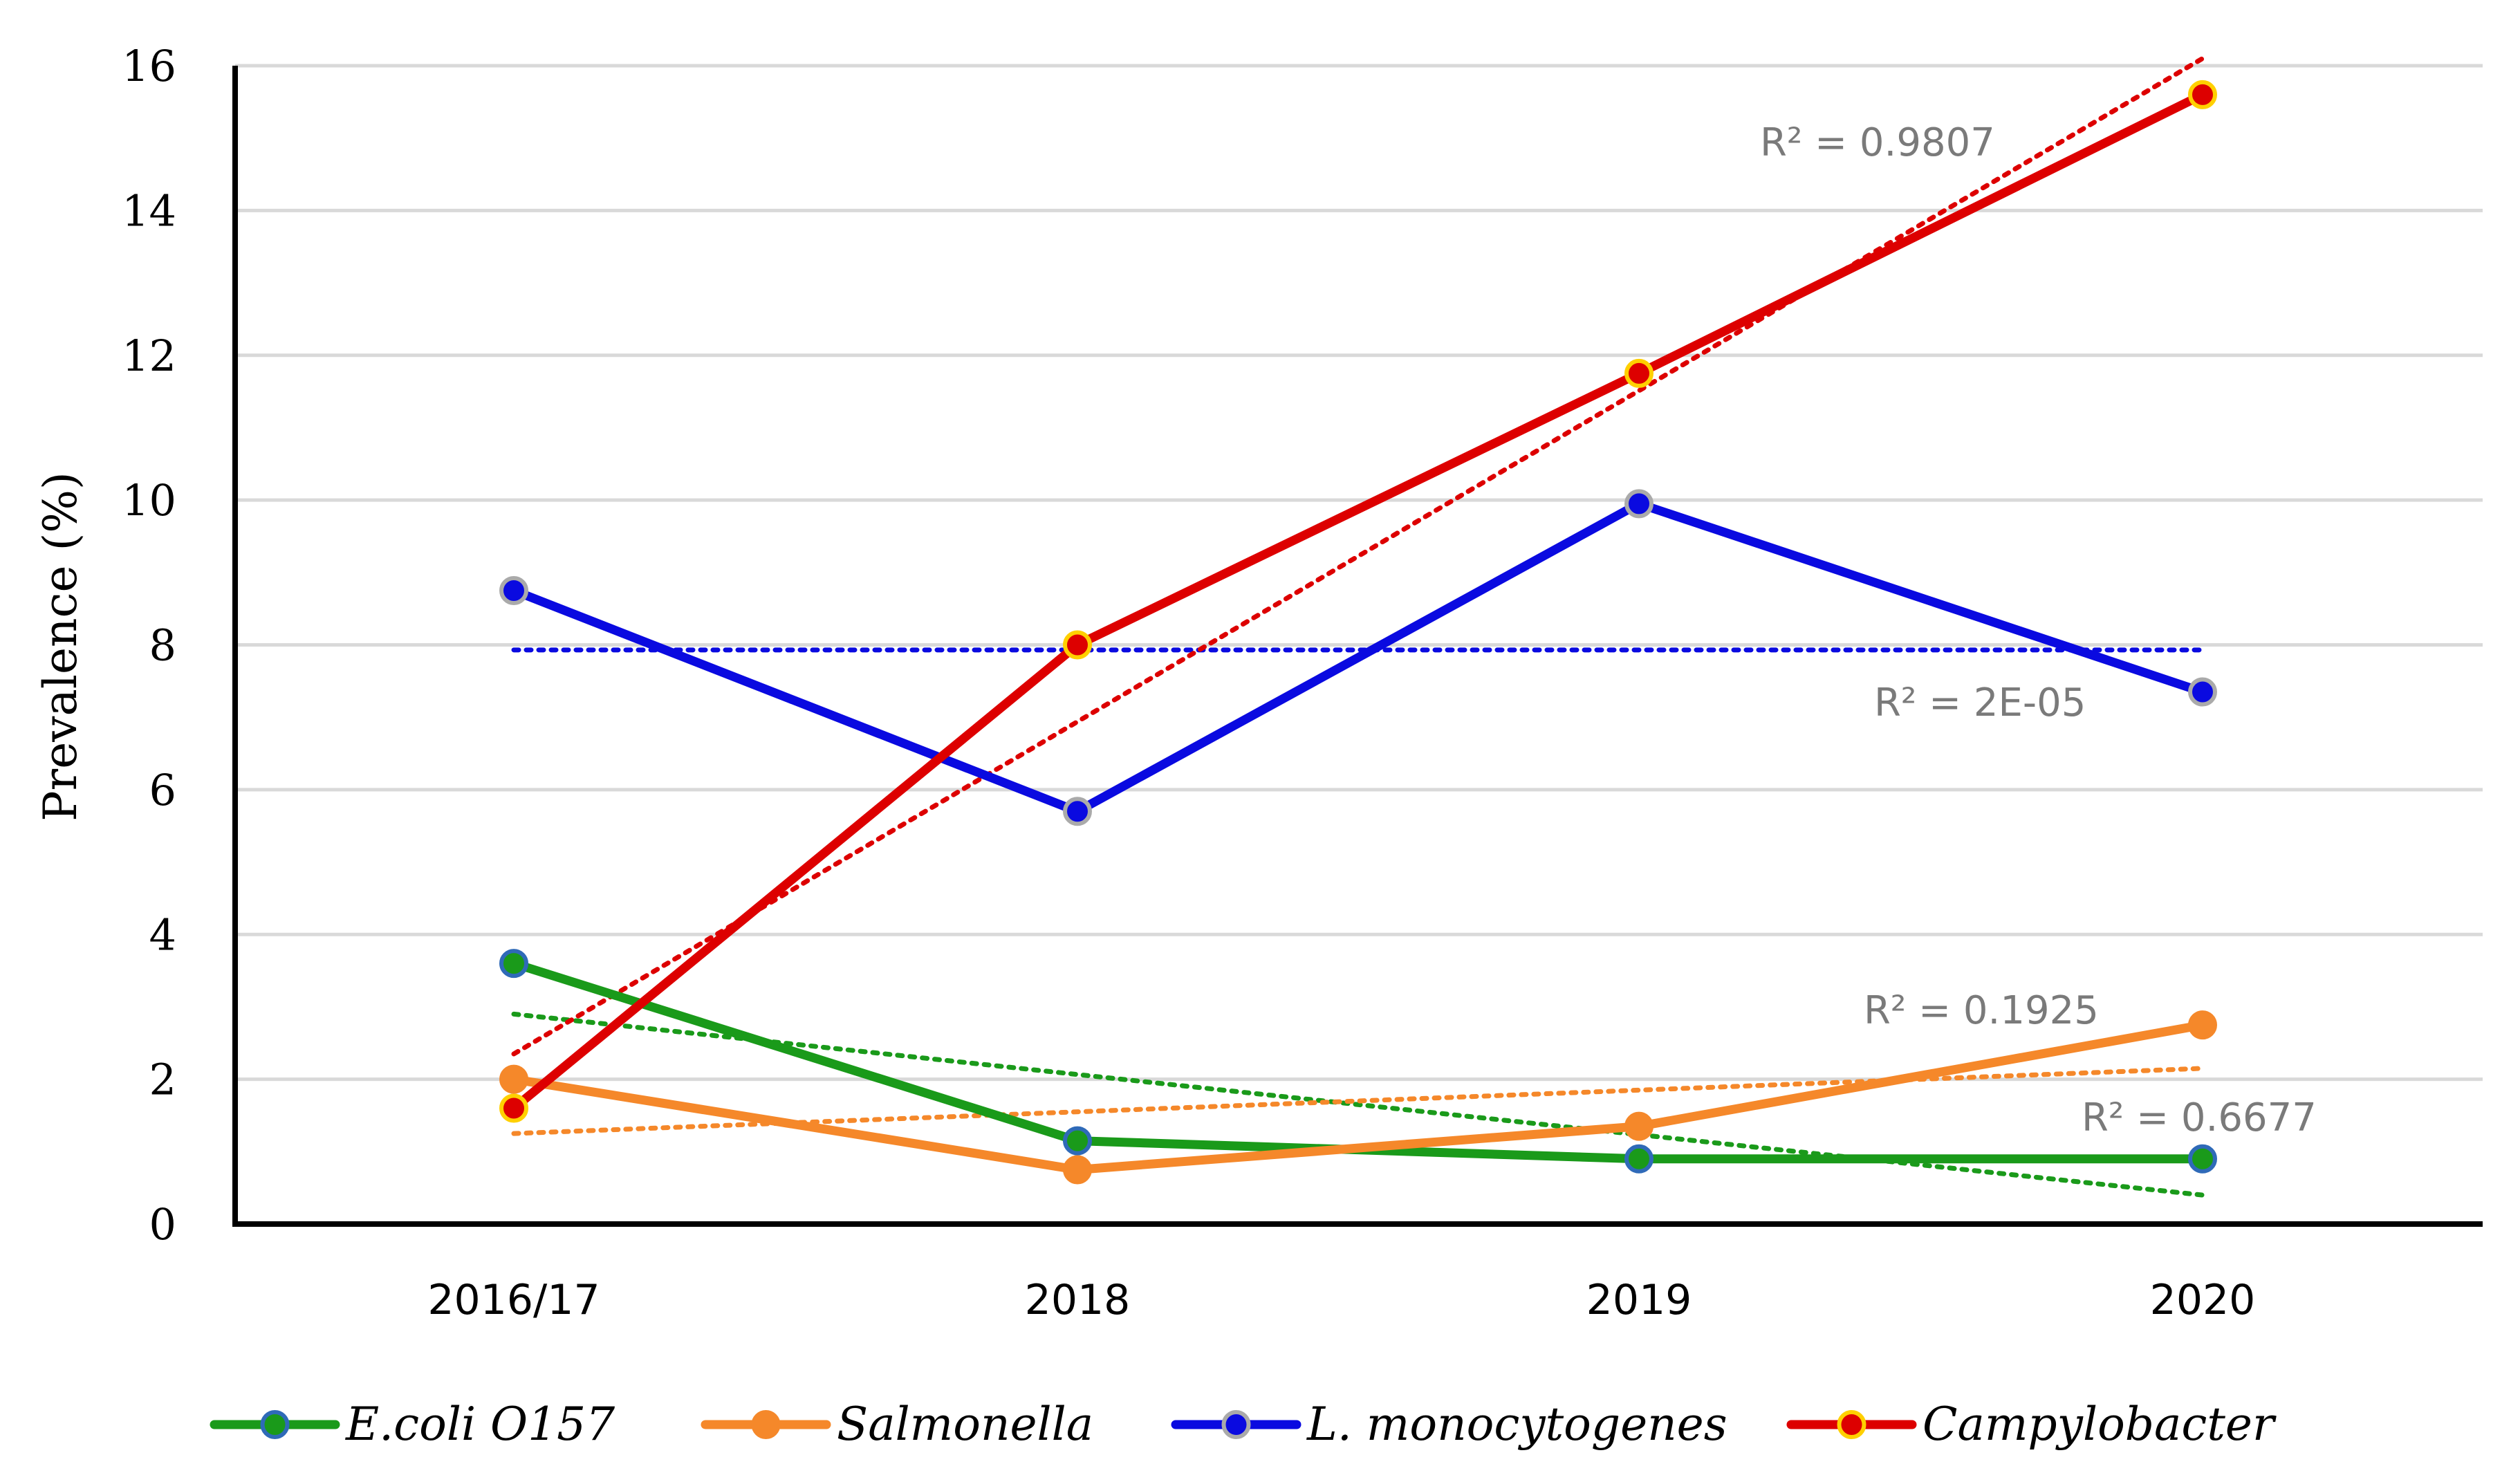 The width and height of the screenshot is (2520, 1473). I want to click on series-line-salmonella, so click(1358, 1097).